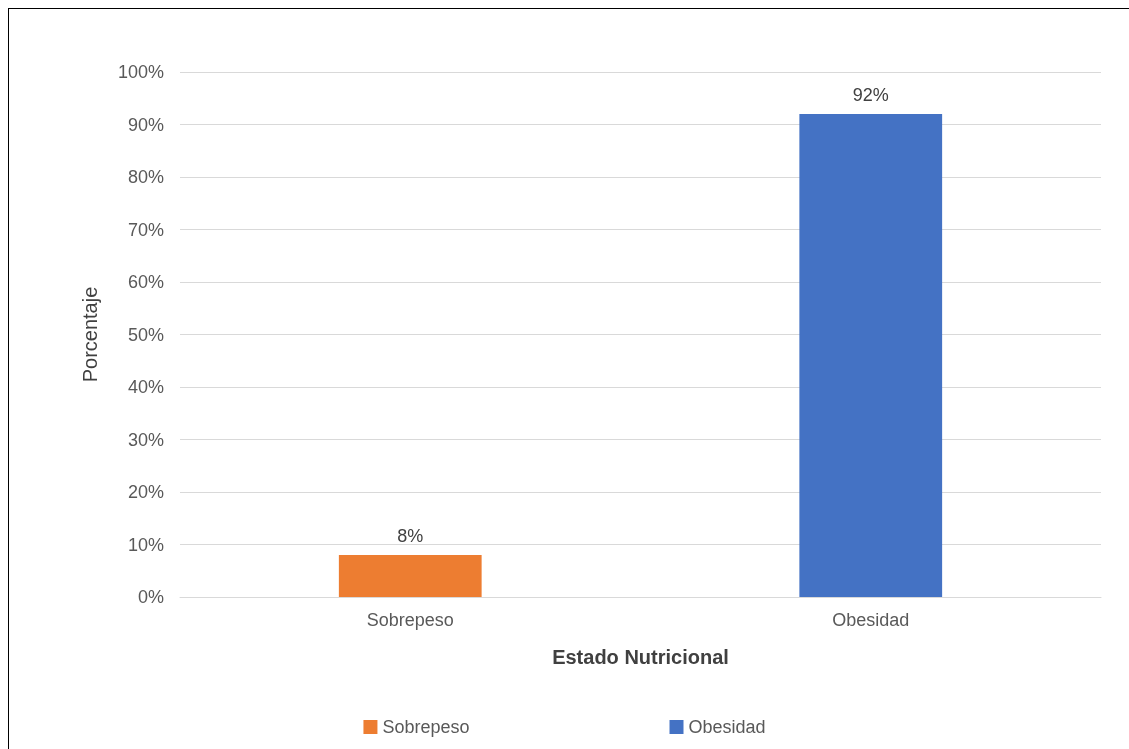 The image size is (1129, 749). What do you see at coordinates (150, 597) in the screenshot?
I see `y-tick-label: 0%` at bounding box center [150, 597].